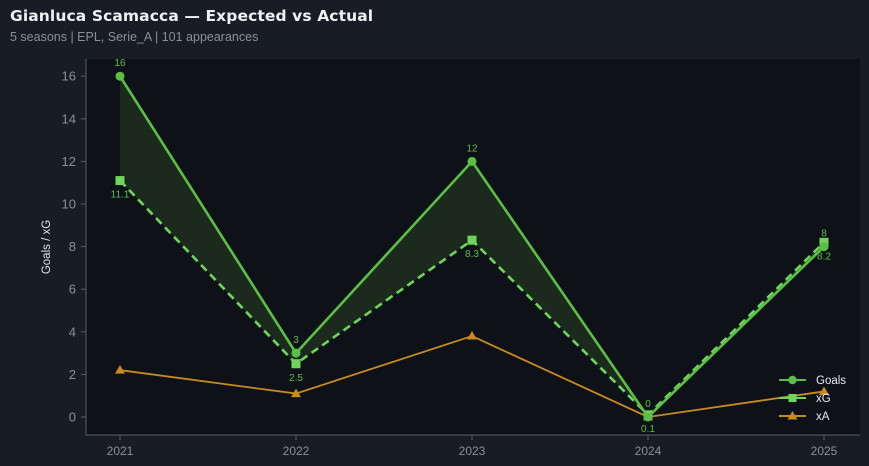 This screenshot has height=466, width=869. Describe the element at coordinates (831, 381) in the screenshot. I see `svg-text: Goals` at that location.